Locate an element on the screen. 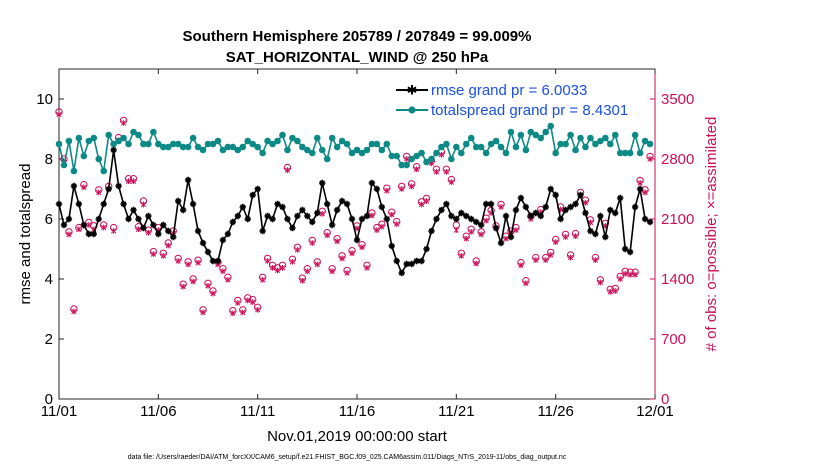 This screenshot has width=830, height=470. legend-box is located at coordinates (520, 100).